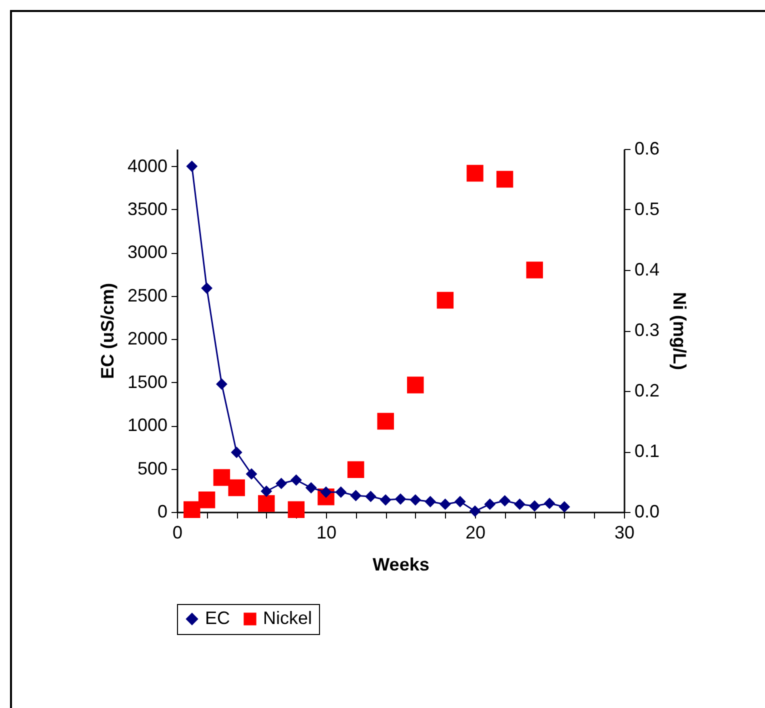 The height and width of the screenshot is (708, 765). Describe the element at coordinates (287, 618) in the screenshot. I see `legend-label: Nickel` at that location.